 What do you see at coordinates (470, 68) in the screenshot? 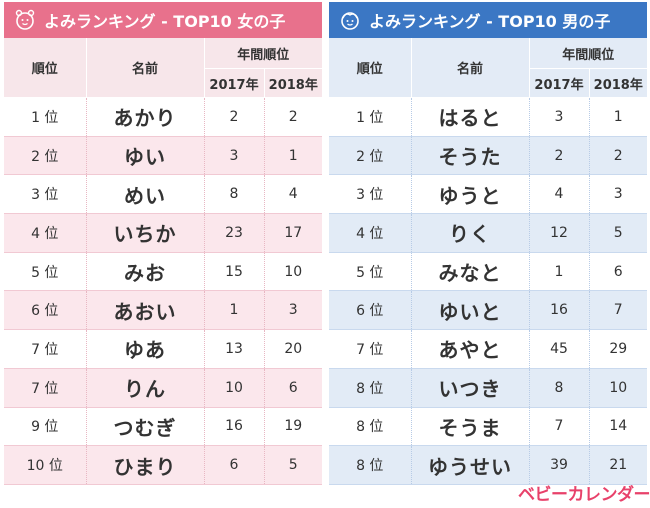
I see `boys-col-name: 名前` at bounding box center [470, 68].